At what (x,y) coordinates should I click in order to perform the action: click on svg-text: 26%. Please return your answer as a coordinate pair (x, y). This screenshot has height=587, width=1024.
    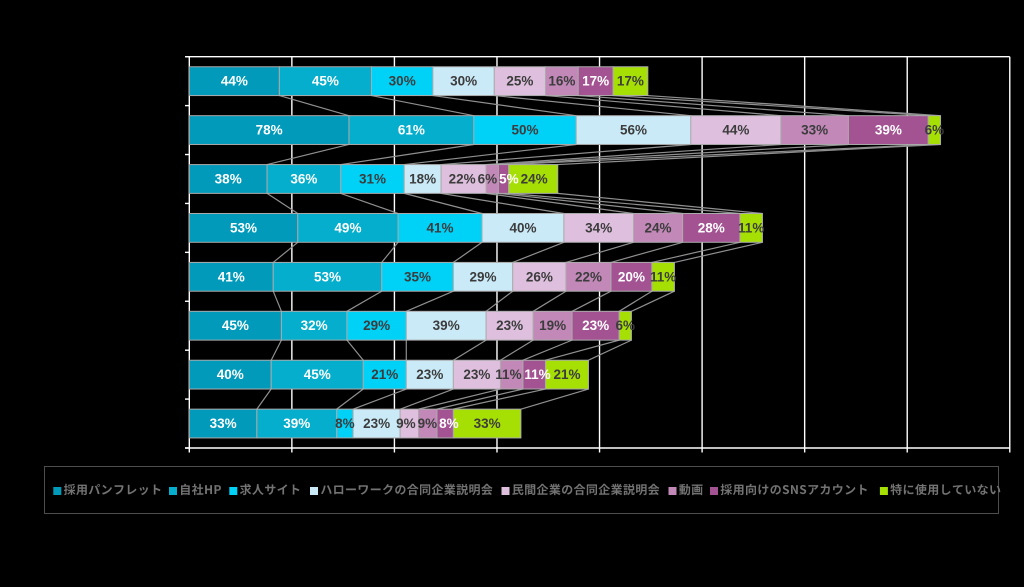
    Looking at the image, I should click on (539, 276).